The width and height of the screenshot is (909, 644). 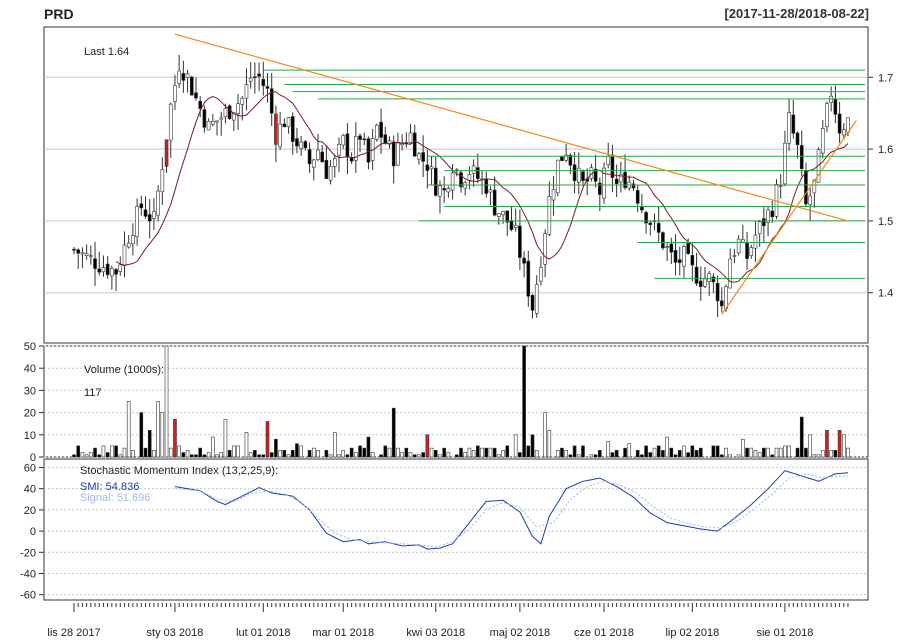 I want to click on volume-tick-label: 50, so click(x=30, y=347).